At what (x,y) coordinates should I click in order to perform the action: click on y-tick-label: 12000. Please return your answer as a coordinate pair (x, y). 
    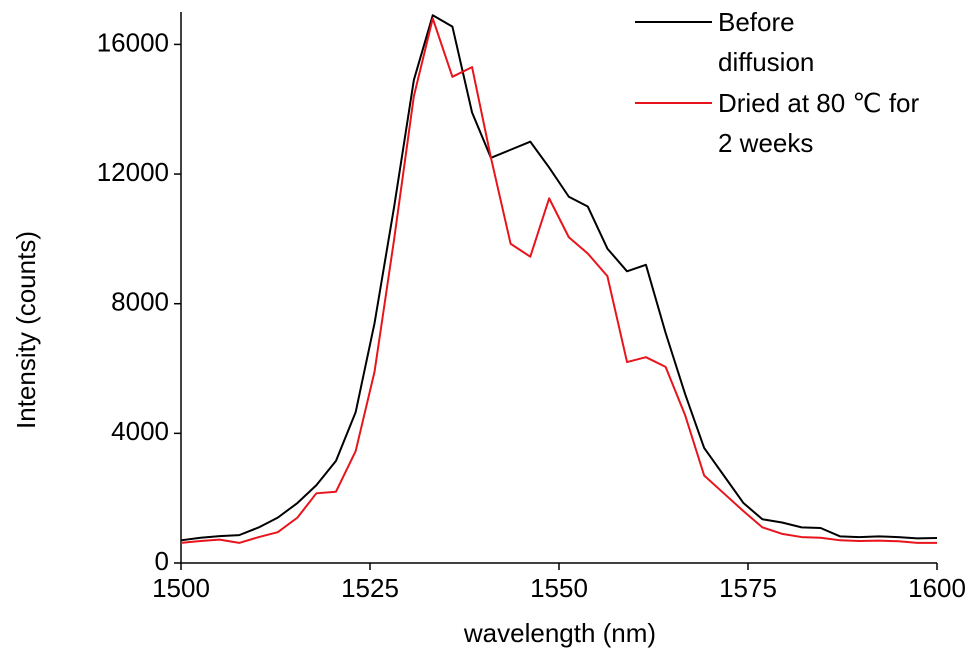
    Looking at the image, I should click on (133, 172).